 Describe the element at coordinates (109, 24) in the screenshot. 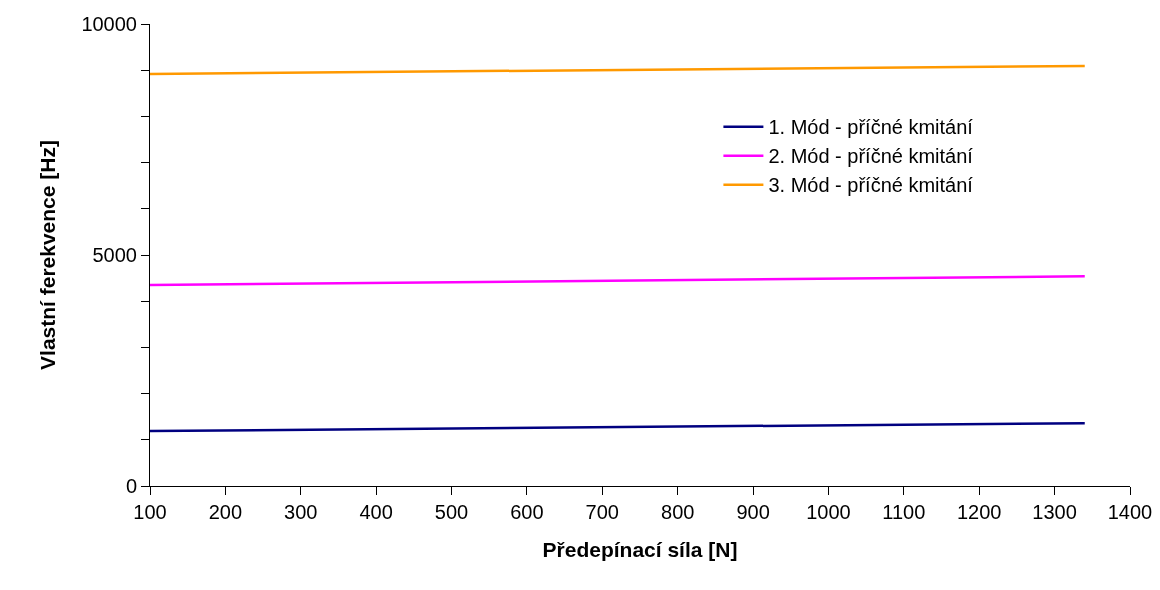

I see `y-tick-label: 10000` at that location.